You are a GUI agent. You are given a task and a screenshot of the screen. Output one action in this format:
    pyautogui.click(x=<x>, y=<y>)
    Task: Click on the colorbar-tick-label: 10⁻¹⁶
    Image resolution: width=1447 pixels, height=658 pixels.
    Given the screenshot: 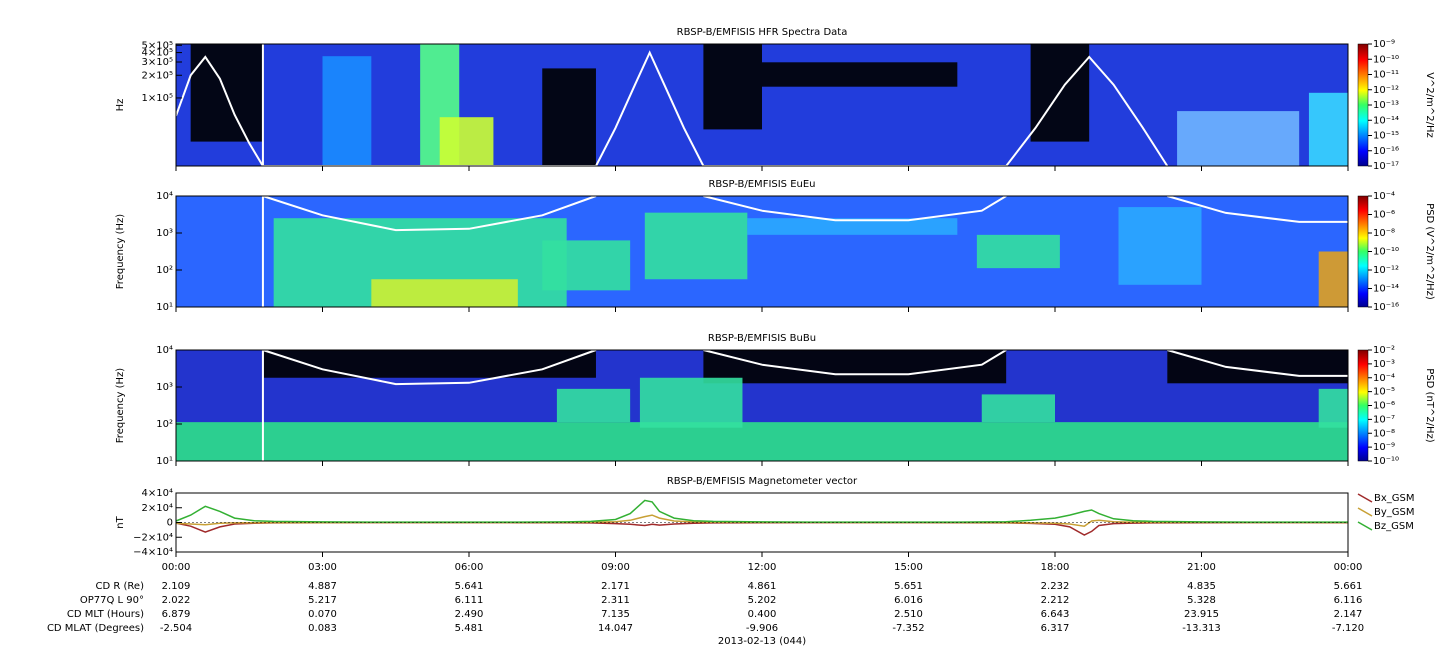 What is the action you would take?
    pyautogui.click(x=1386, y=151)
    